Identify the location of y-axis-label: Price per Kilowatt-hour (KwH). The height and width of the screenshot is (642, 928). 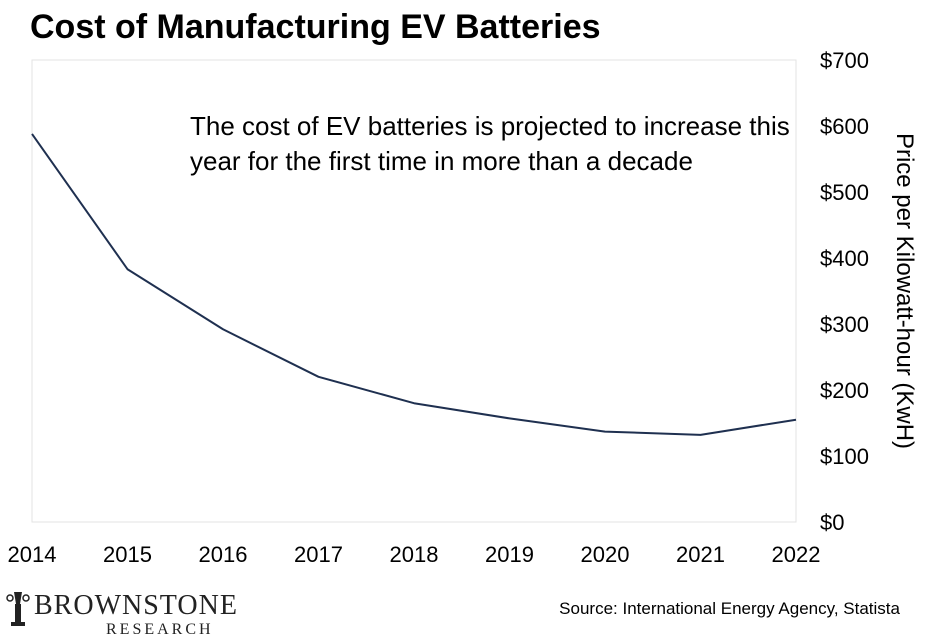
(904, 291).